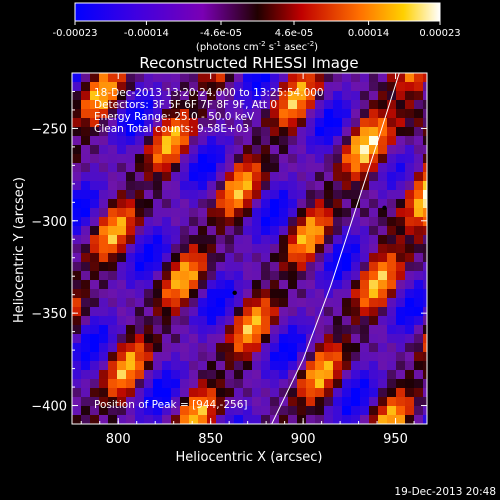  I want to click on colorbar-tick-label: -0.00023, so click(75, 33).